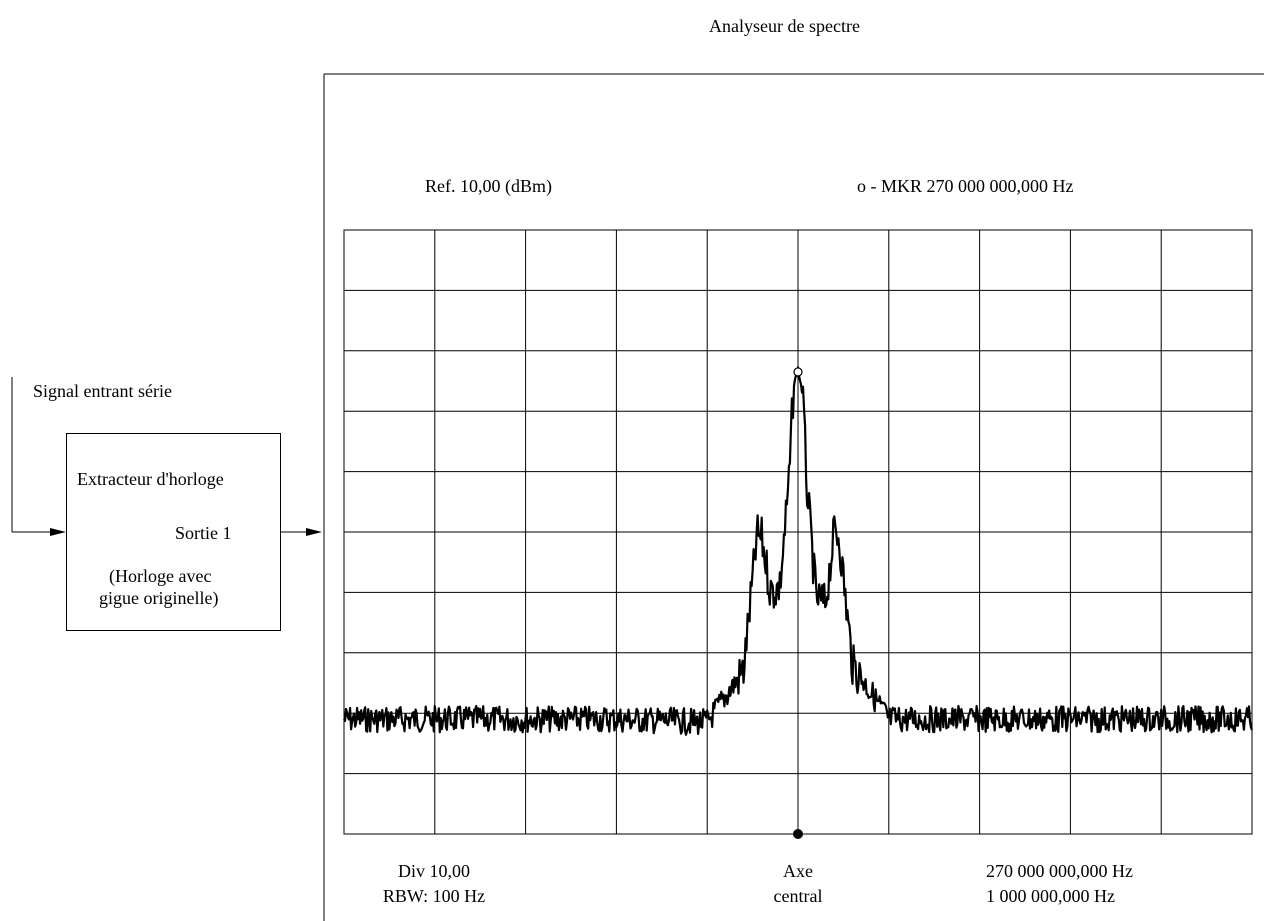 The height and width of the screenshot is (921, 1264). I want to click on center-axis-dot, so click(798, 834).